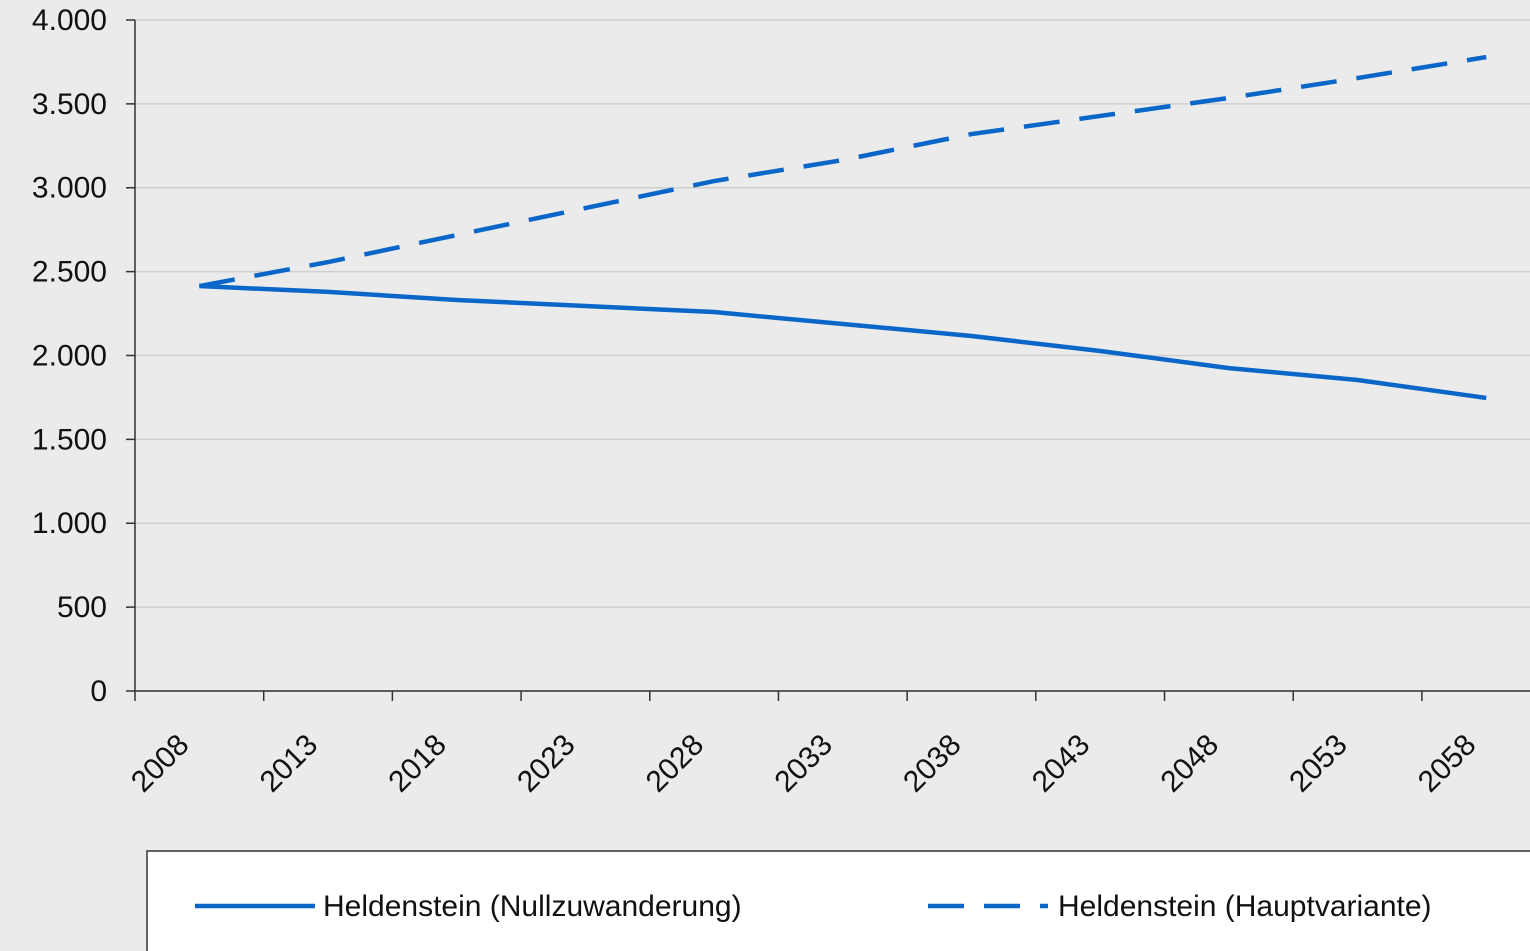 The image size is (1530, 951). I want to click on data-line, so click(843, 342).